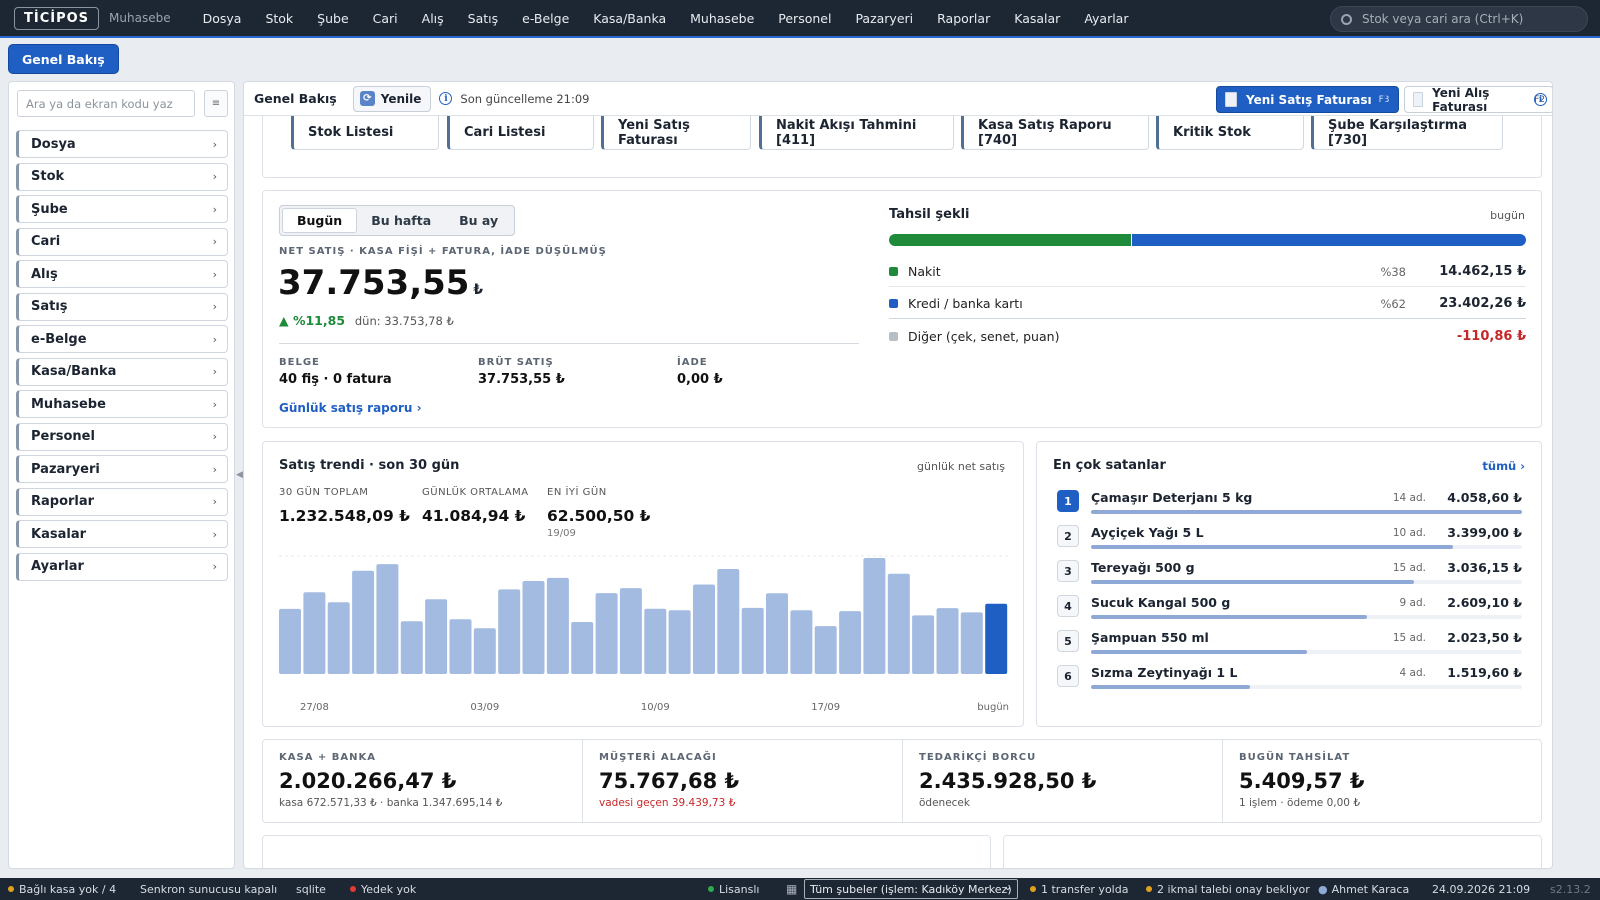 The height and width of the screenshot is (900, 1600). What do you see at coordinates (122, 176) in the screenshot?
I see `sidebar-item-stok: Stok ›` at bounding box center [122, 176].